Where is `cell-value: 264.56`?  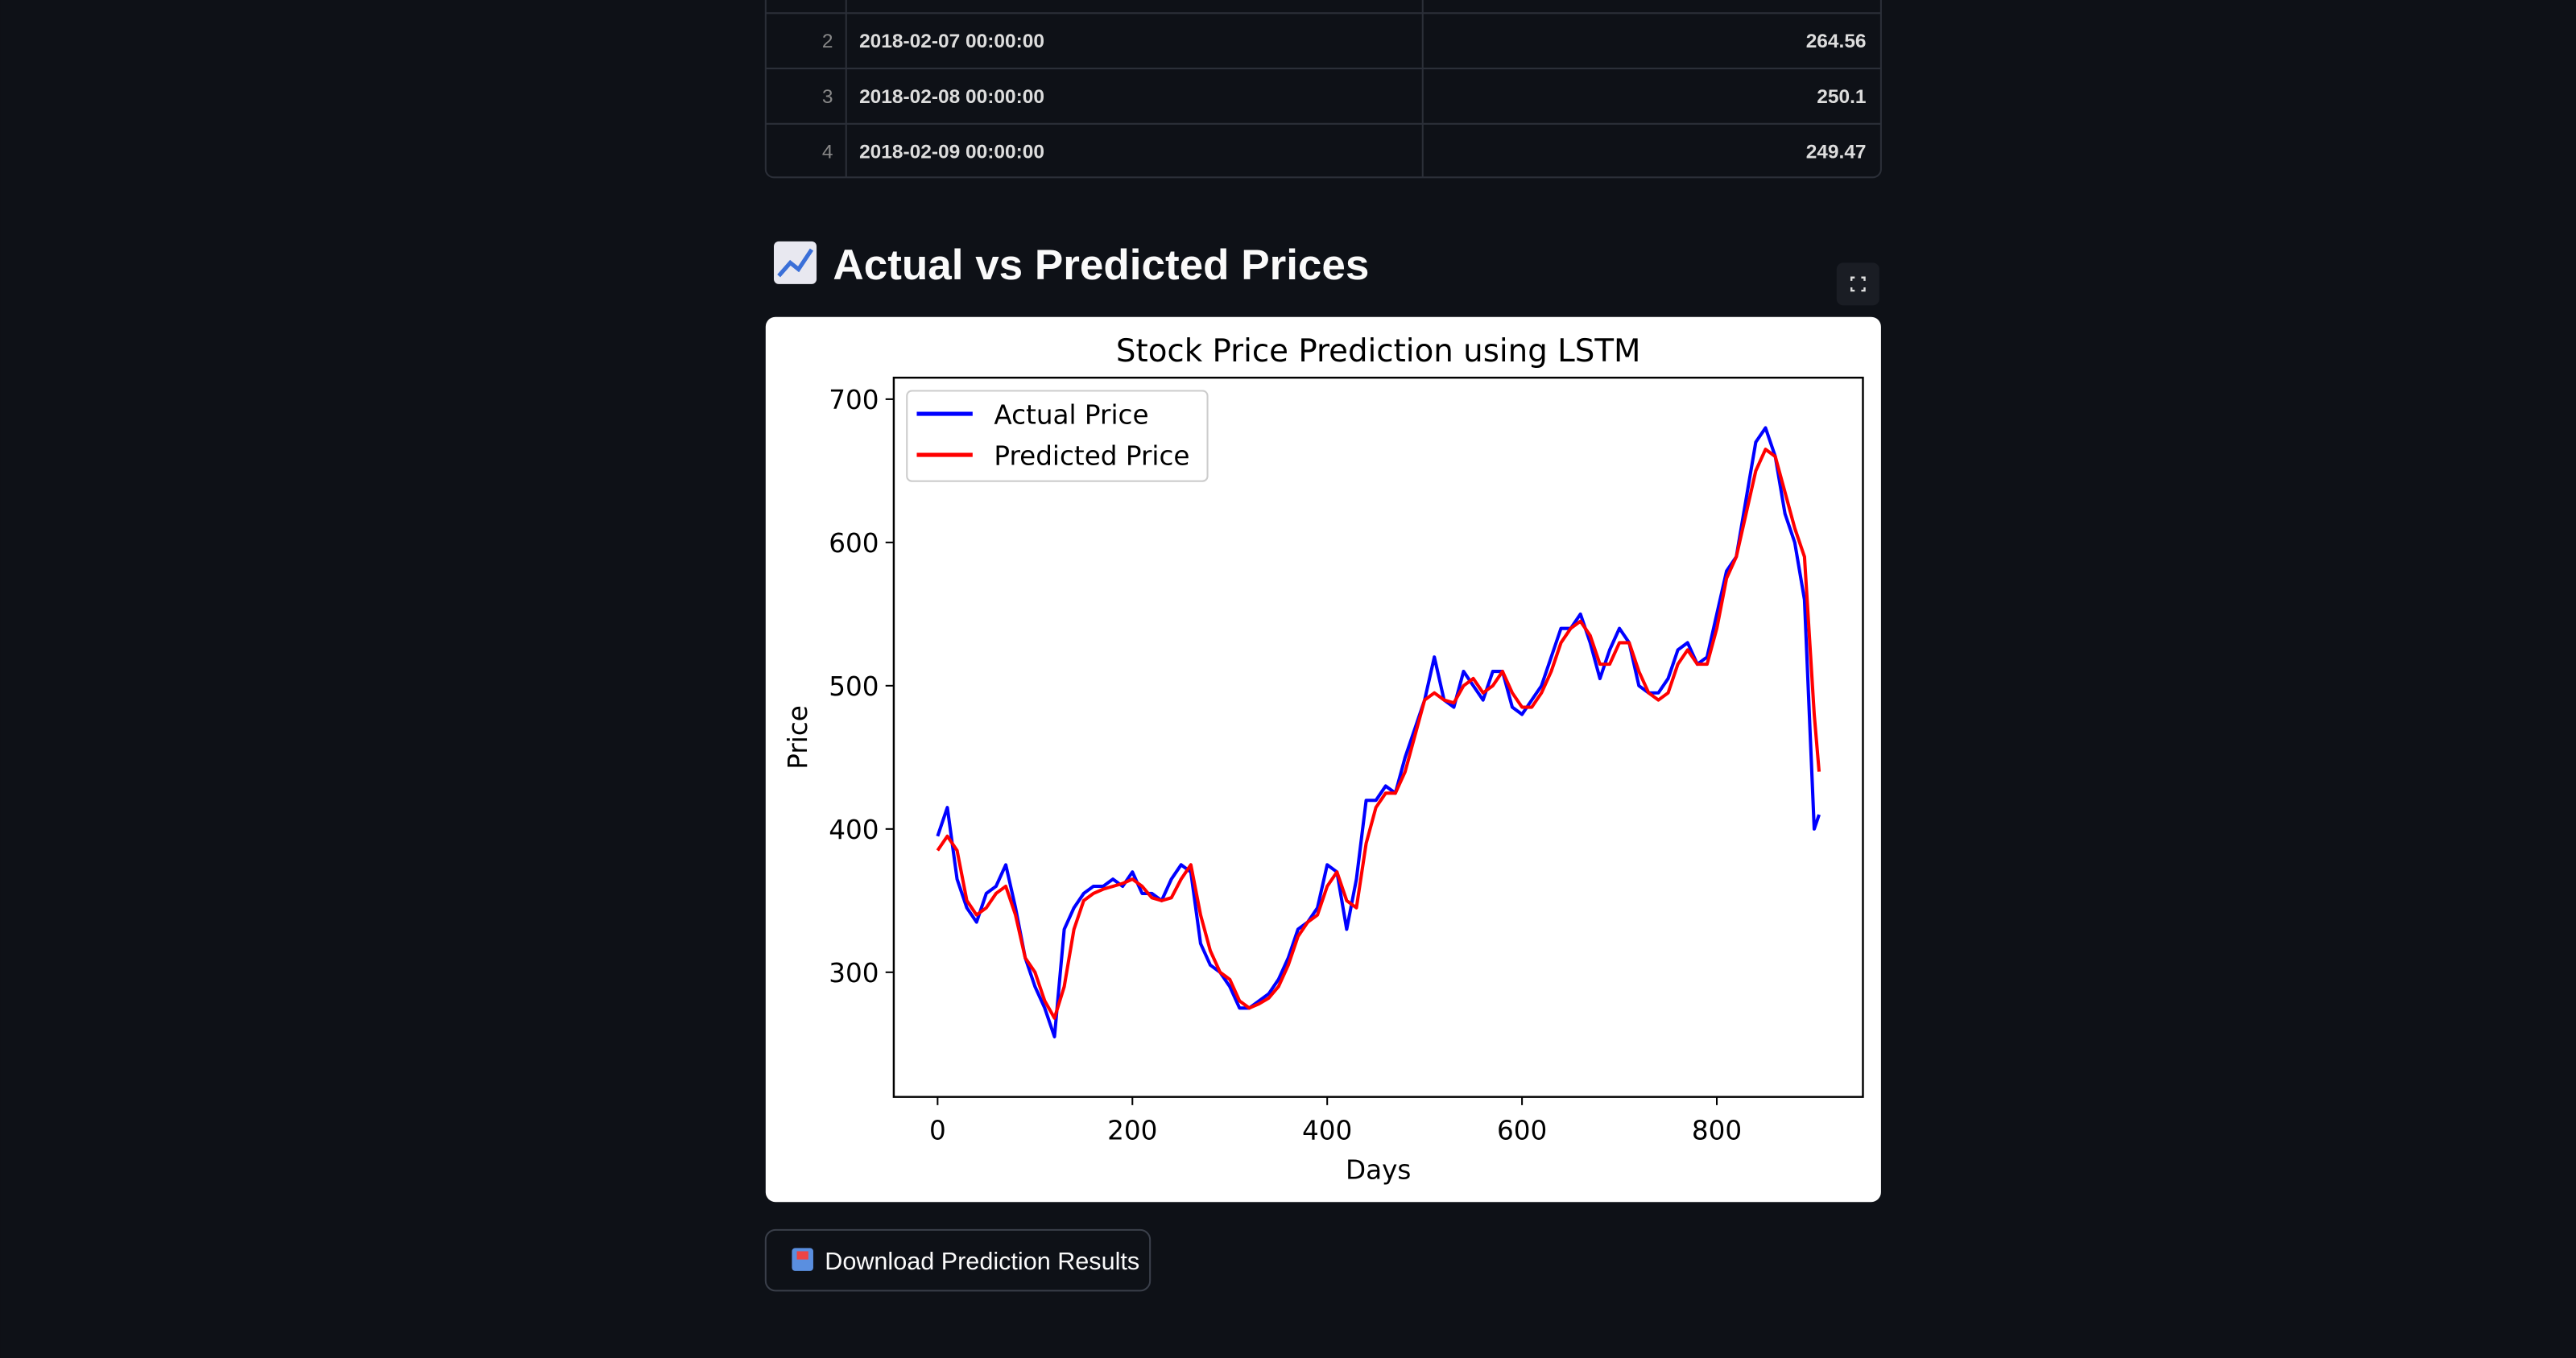
cell-value: 264.56 is located at coordinates (1836, 42).